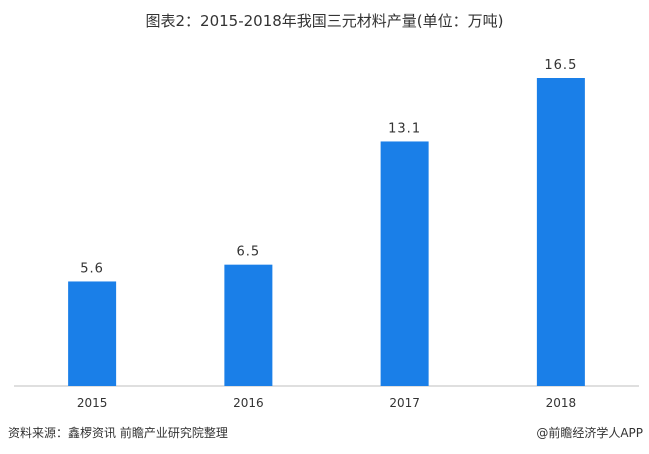 This screenshot has width=649, height=454. I want to click on data-label-2016: 6.5, so click(249, 252).